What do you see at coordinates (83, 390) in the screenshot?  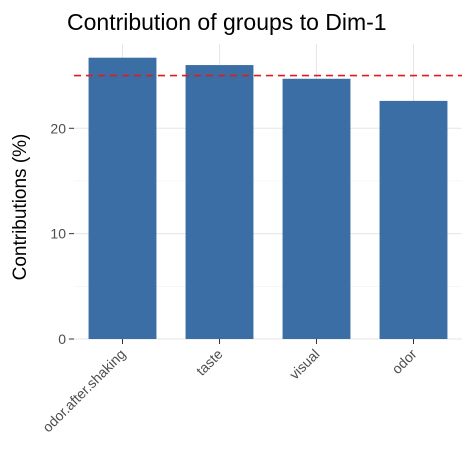 I see `x-tick-label: odor.after.shaking` at bounding box center [83, 390].